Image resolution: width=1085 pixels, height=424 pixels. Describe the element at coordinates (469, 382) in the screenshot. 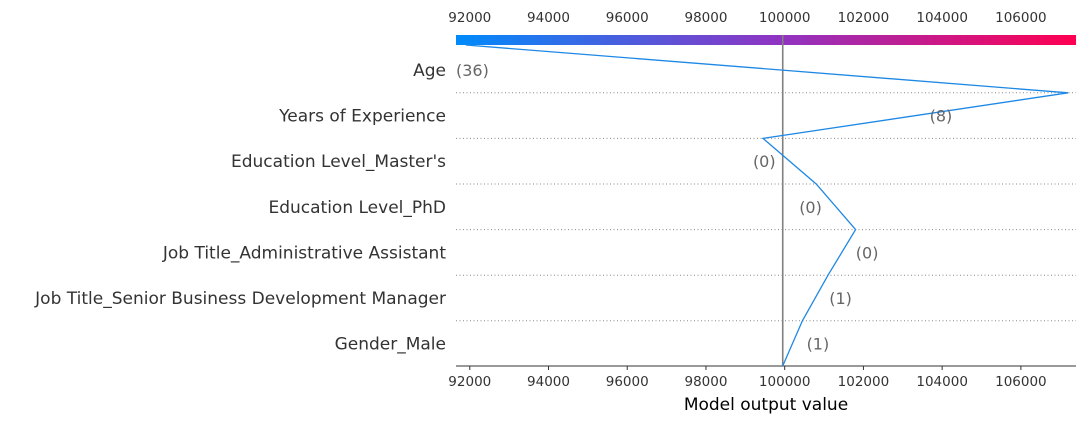

I see `x-tick-label-bottom: 92000` at that location.